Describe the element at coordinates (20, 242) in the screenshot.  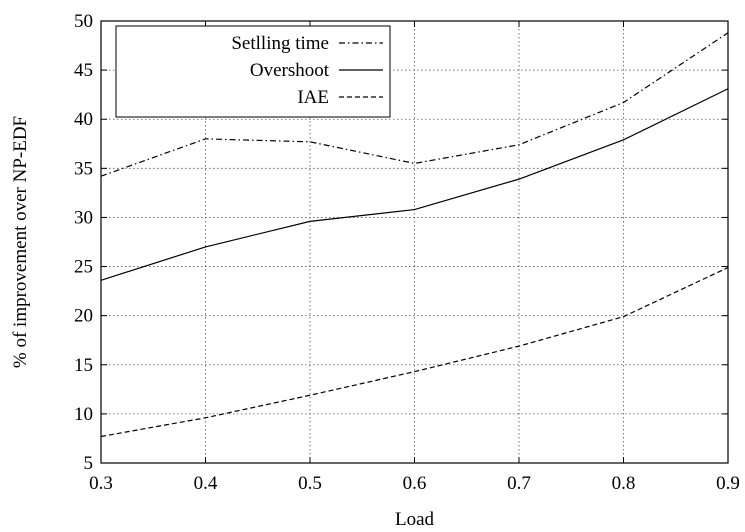
I see `y-axis-title: % of improvement over NP-EDF` at that location.